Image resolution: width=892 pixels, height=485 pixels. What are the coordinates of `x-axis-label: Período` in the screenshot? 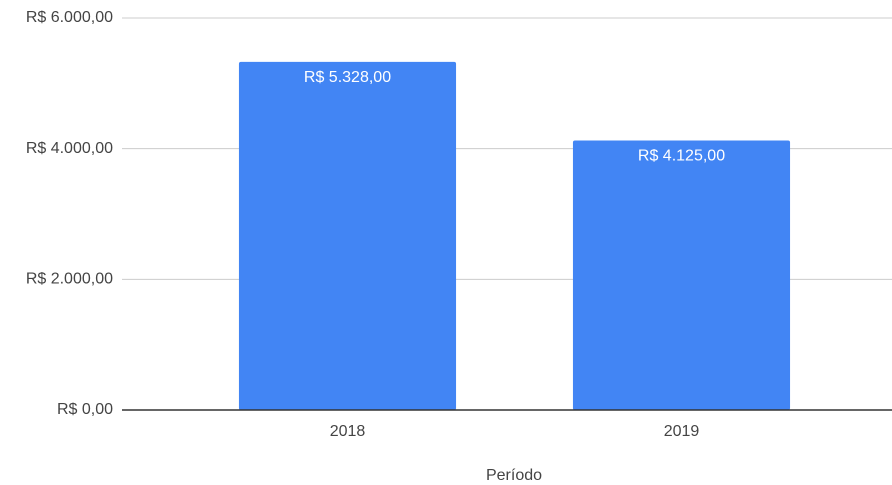 It's located at (514, 475).